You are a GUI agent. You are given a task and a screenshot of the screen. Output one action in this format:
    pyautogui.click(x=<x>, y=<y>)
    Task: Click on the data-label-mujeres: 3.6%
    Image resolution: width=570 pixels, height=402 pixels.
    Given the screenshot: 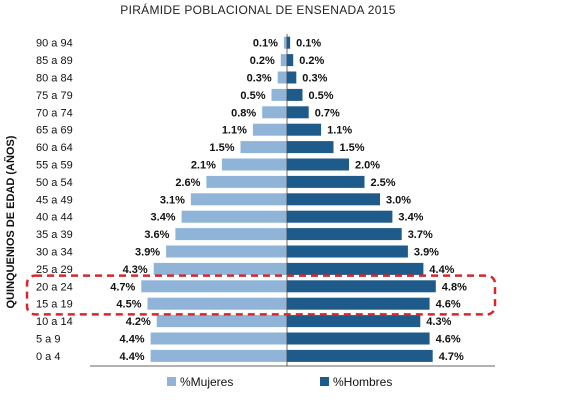 What is the action you would take?
    pyautogui.click(x=156, y=235)
    